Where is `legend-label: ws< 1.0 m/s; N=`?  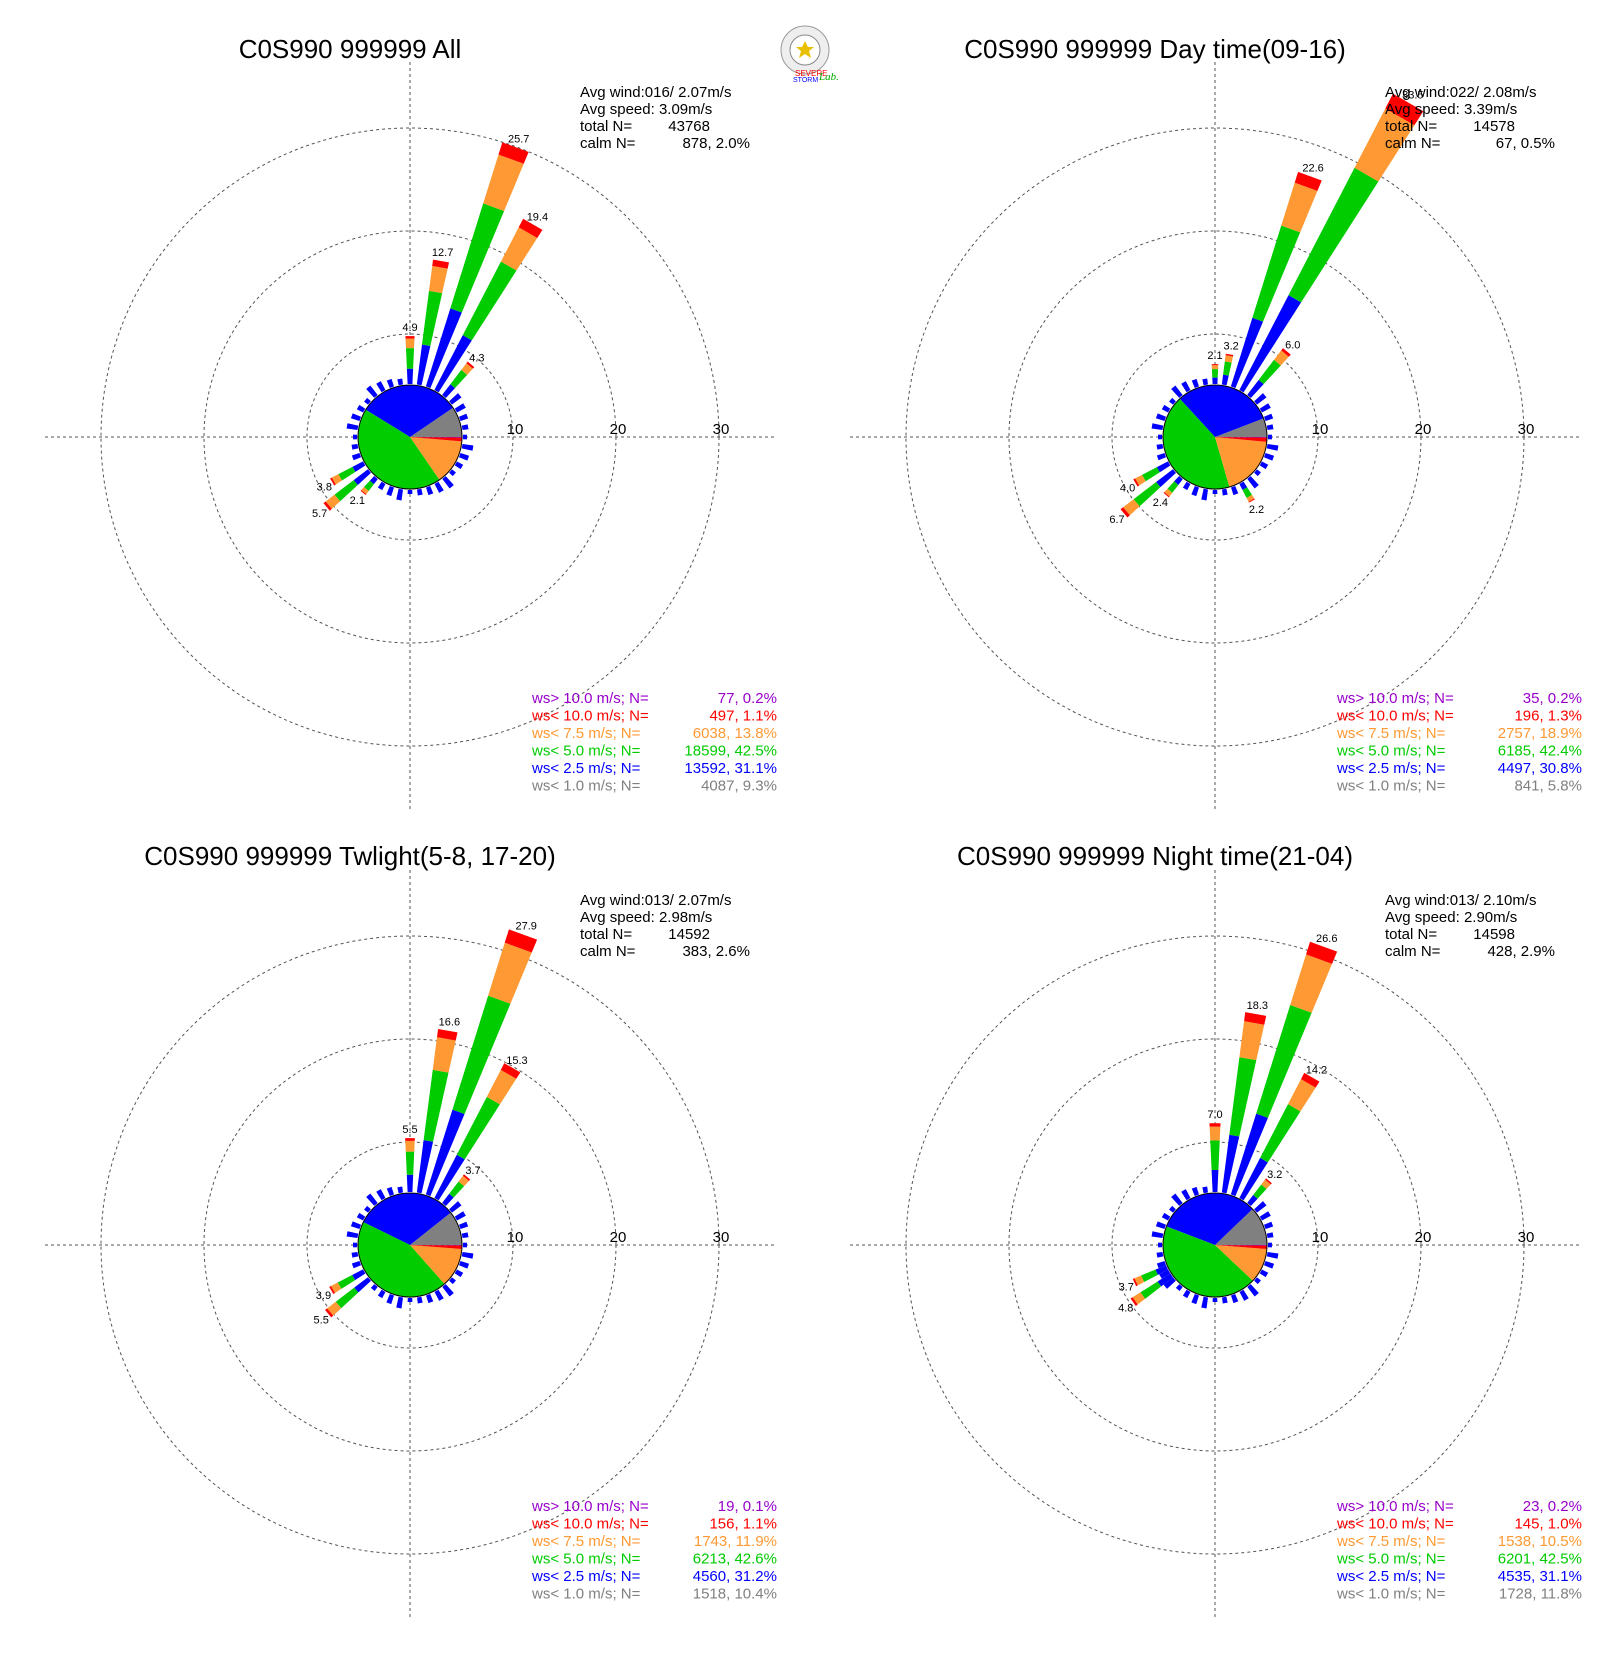
legend-label: ws< 1.0 m/s; N= is located at coordinates (1391, 1594).